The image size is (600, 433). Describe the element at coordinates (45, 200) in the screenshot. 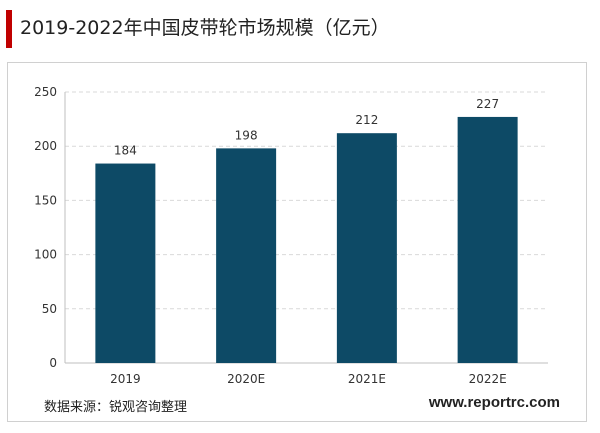

I see `y-tick-label: 150` at that location.